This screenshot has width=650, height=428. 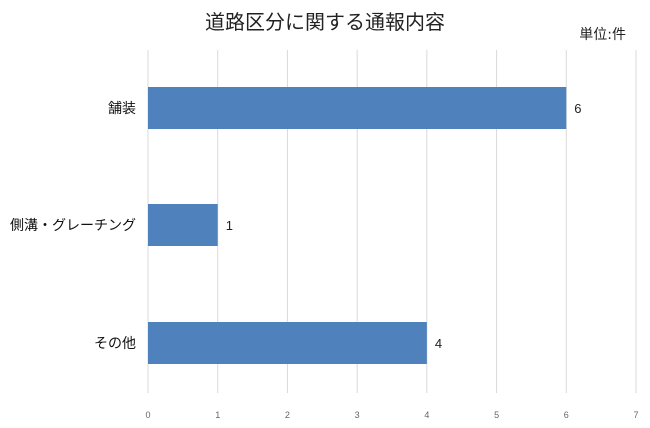 I want to click on data-label: 6, so click(x=577, y=108).